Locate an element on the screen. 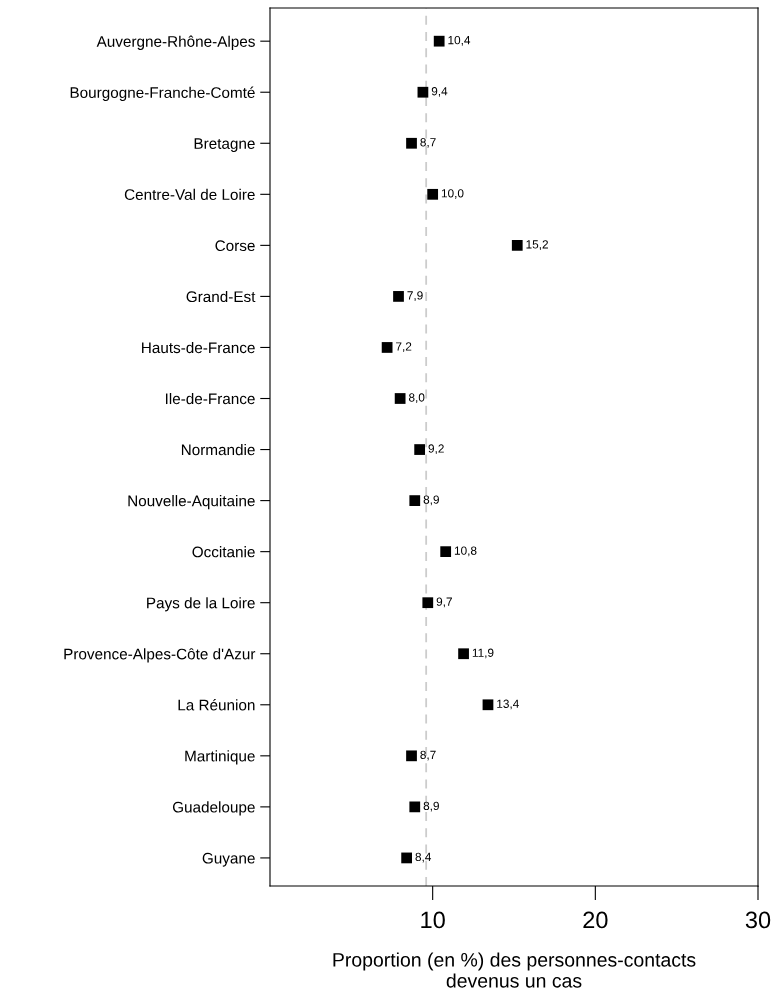  data-label: 10,8 is located at coordinates (465, 551).